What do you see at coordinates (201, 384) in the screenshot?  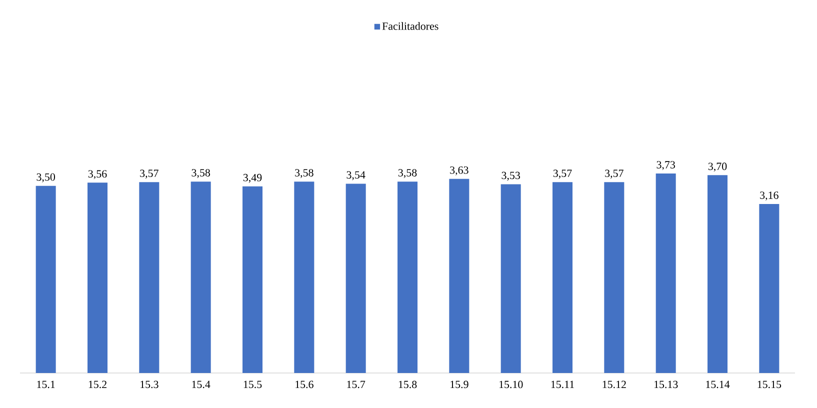 I see `x-tick-label: 15.4` at bounding box center [201, 384].